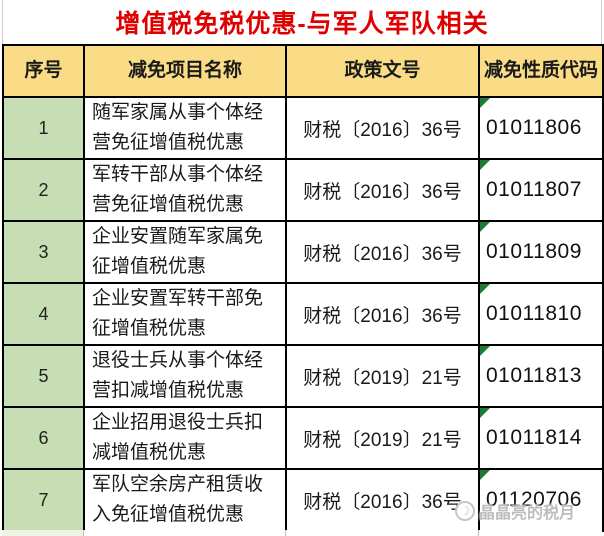 This screenshot has width=604, height=536. I want to click on next-row-sliver, so click(302, 533).